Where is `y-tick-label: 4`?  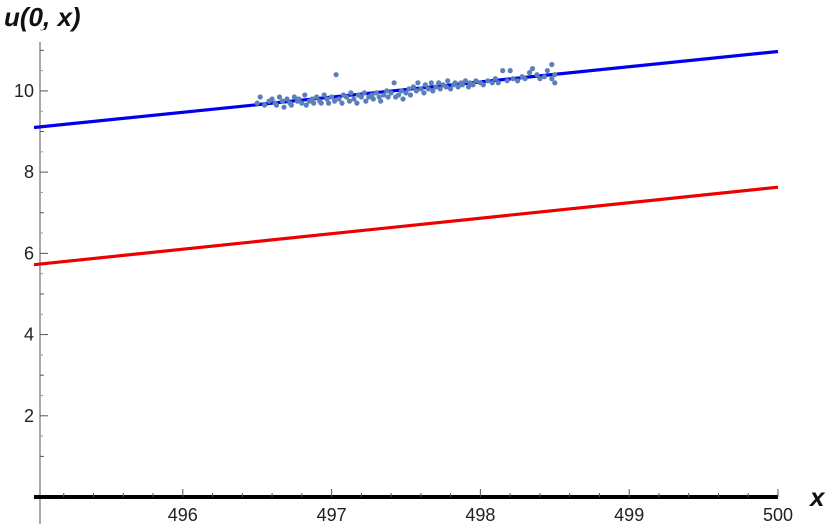
y-tick-label: 4 is located at coordinates (29, 335).